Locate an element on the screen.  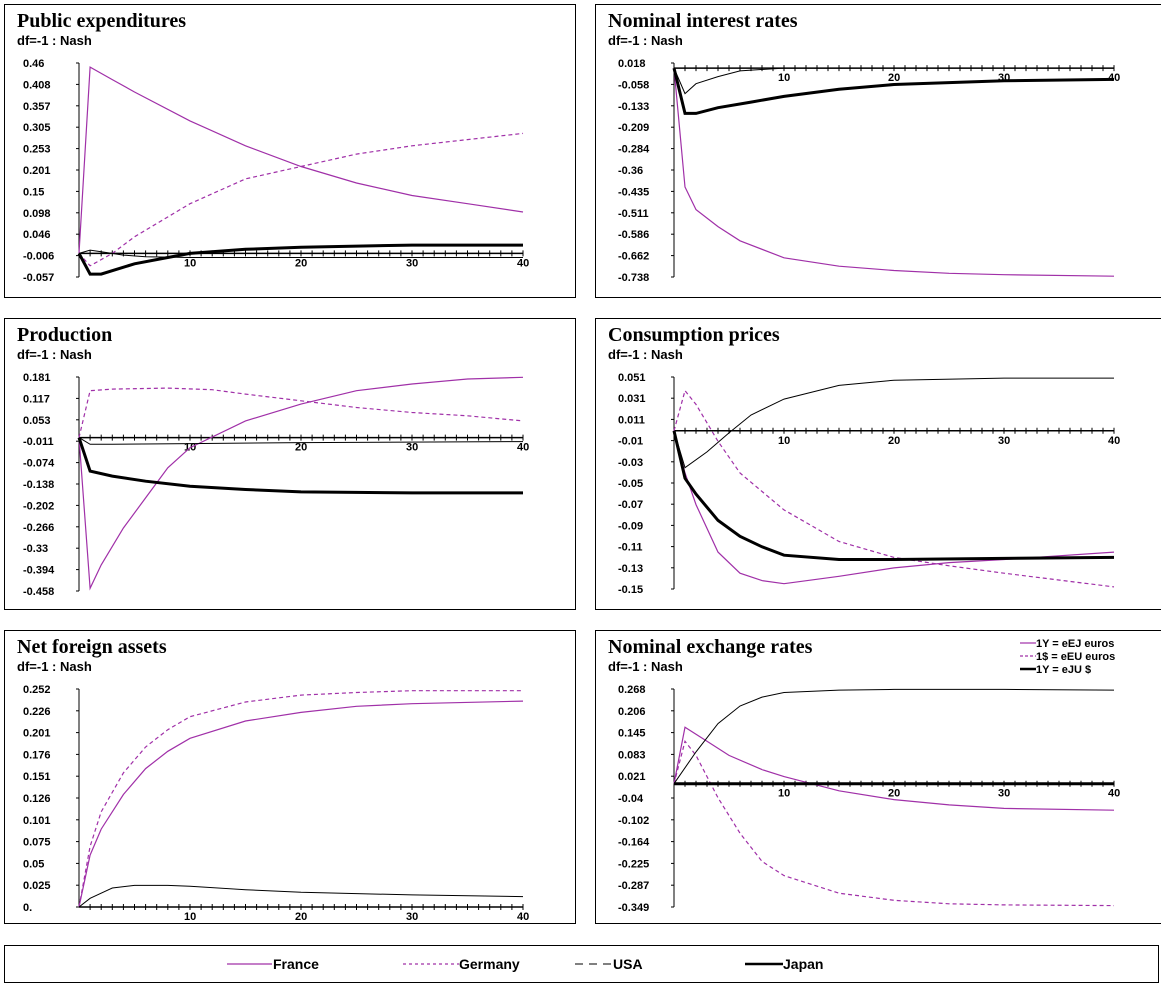
y-tick-label: 0.025 is located at coordinates (37, 886).